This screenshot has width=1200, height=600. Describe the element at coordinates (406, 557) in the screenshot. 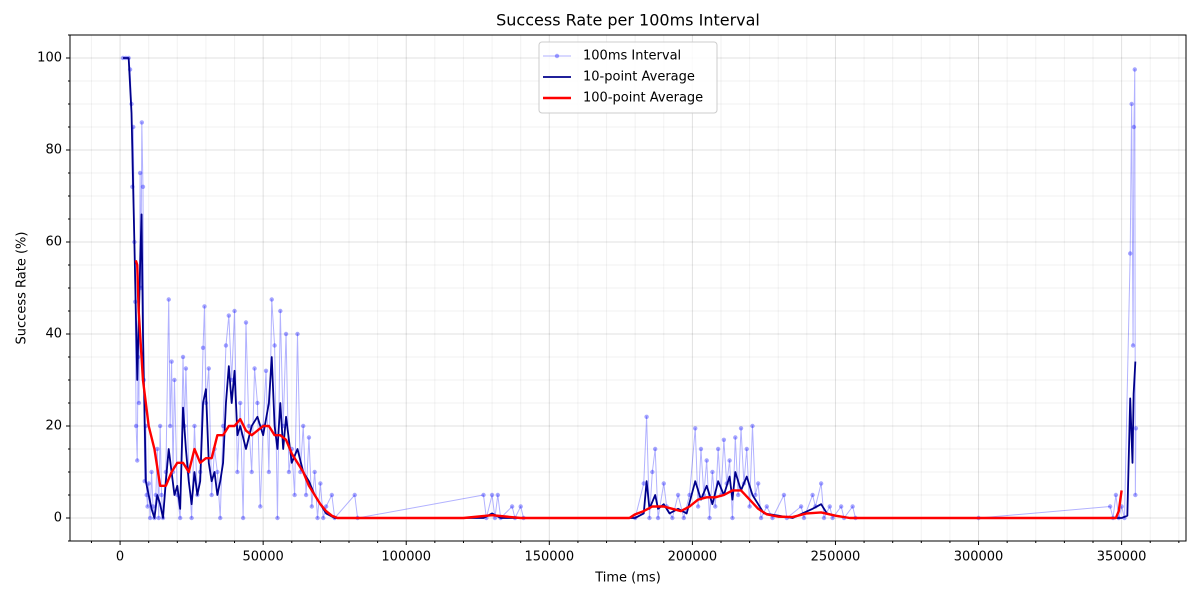

I see `x-tick-label: 100000` at that location.